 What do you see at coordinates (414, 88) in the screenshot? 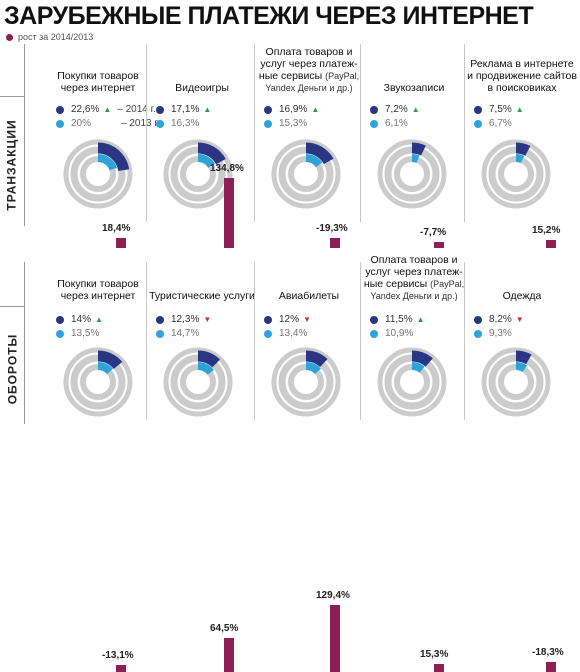
I see `category-label: Звукозаписи` at bounding box center [414, 88].